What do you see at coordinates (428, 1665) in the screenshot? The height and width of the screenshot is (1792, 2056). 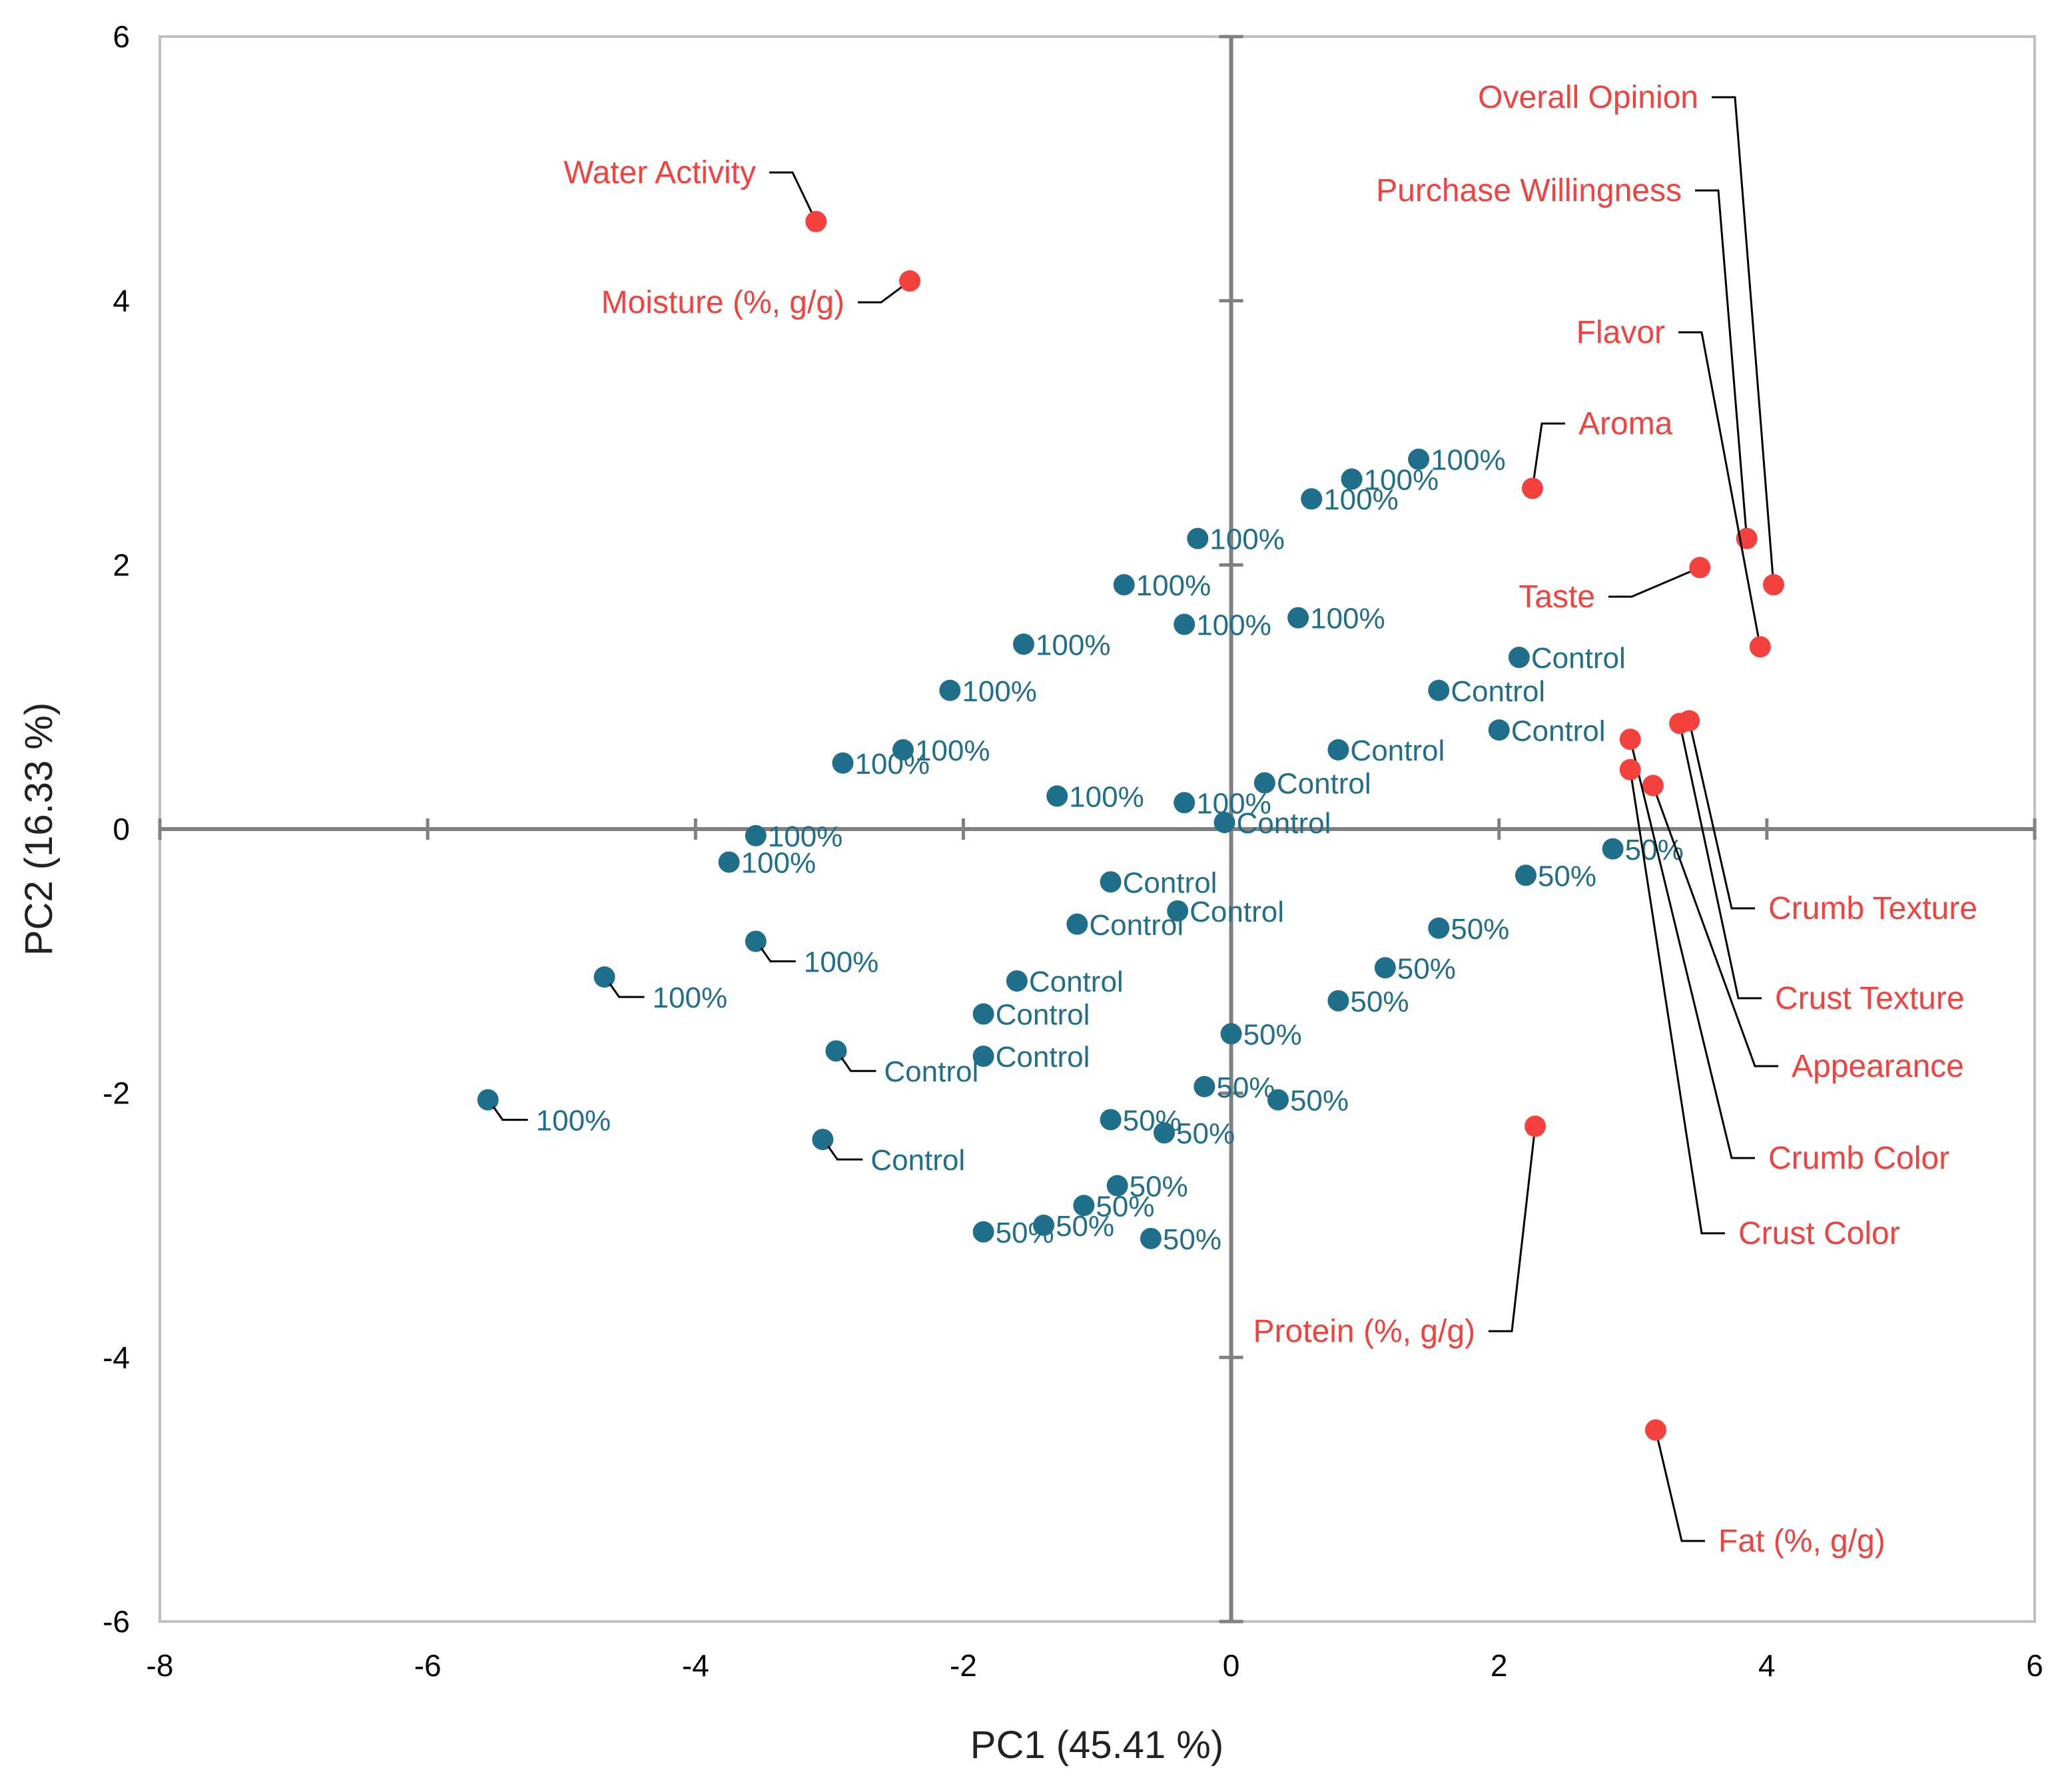 I see `x-tick-label: -6` at bounding box center [428, 1665].